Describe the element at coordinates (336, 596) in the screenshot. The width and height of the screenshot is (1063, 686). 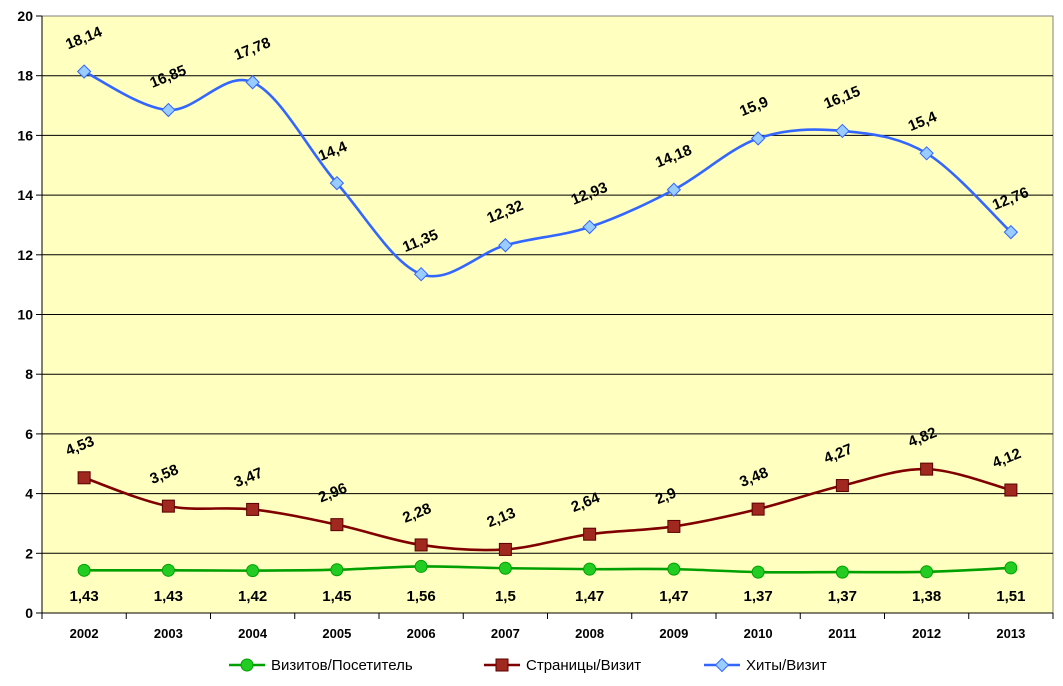
I see `data-label-visits-per-visitor: 1,45` at that location.